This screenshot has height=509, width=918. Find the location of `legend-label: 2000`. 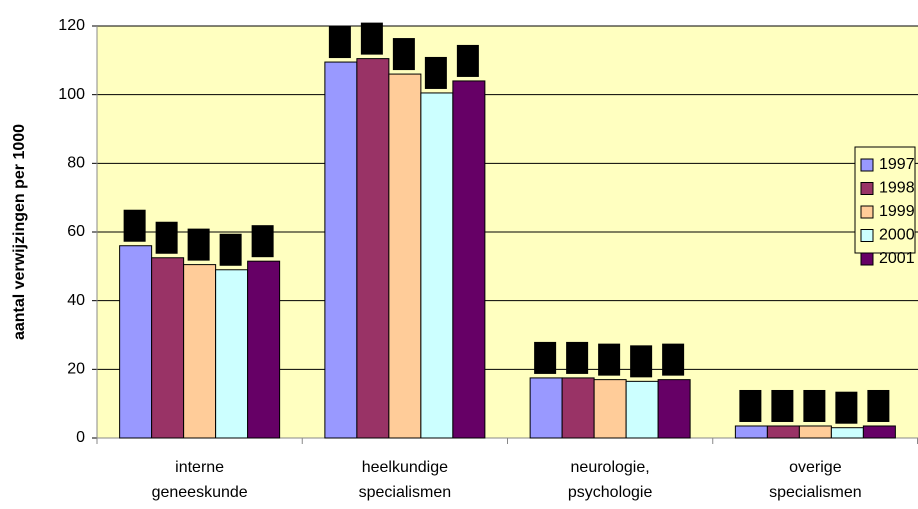

legend-label: 2000 is located at coordinates (897, 235).